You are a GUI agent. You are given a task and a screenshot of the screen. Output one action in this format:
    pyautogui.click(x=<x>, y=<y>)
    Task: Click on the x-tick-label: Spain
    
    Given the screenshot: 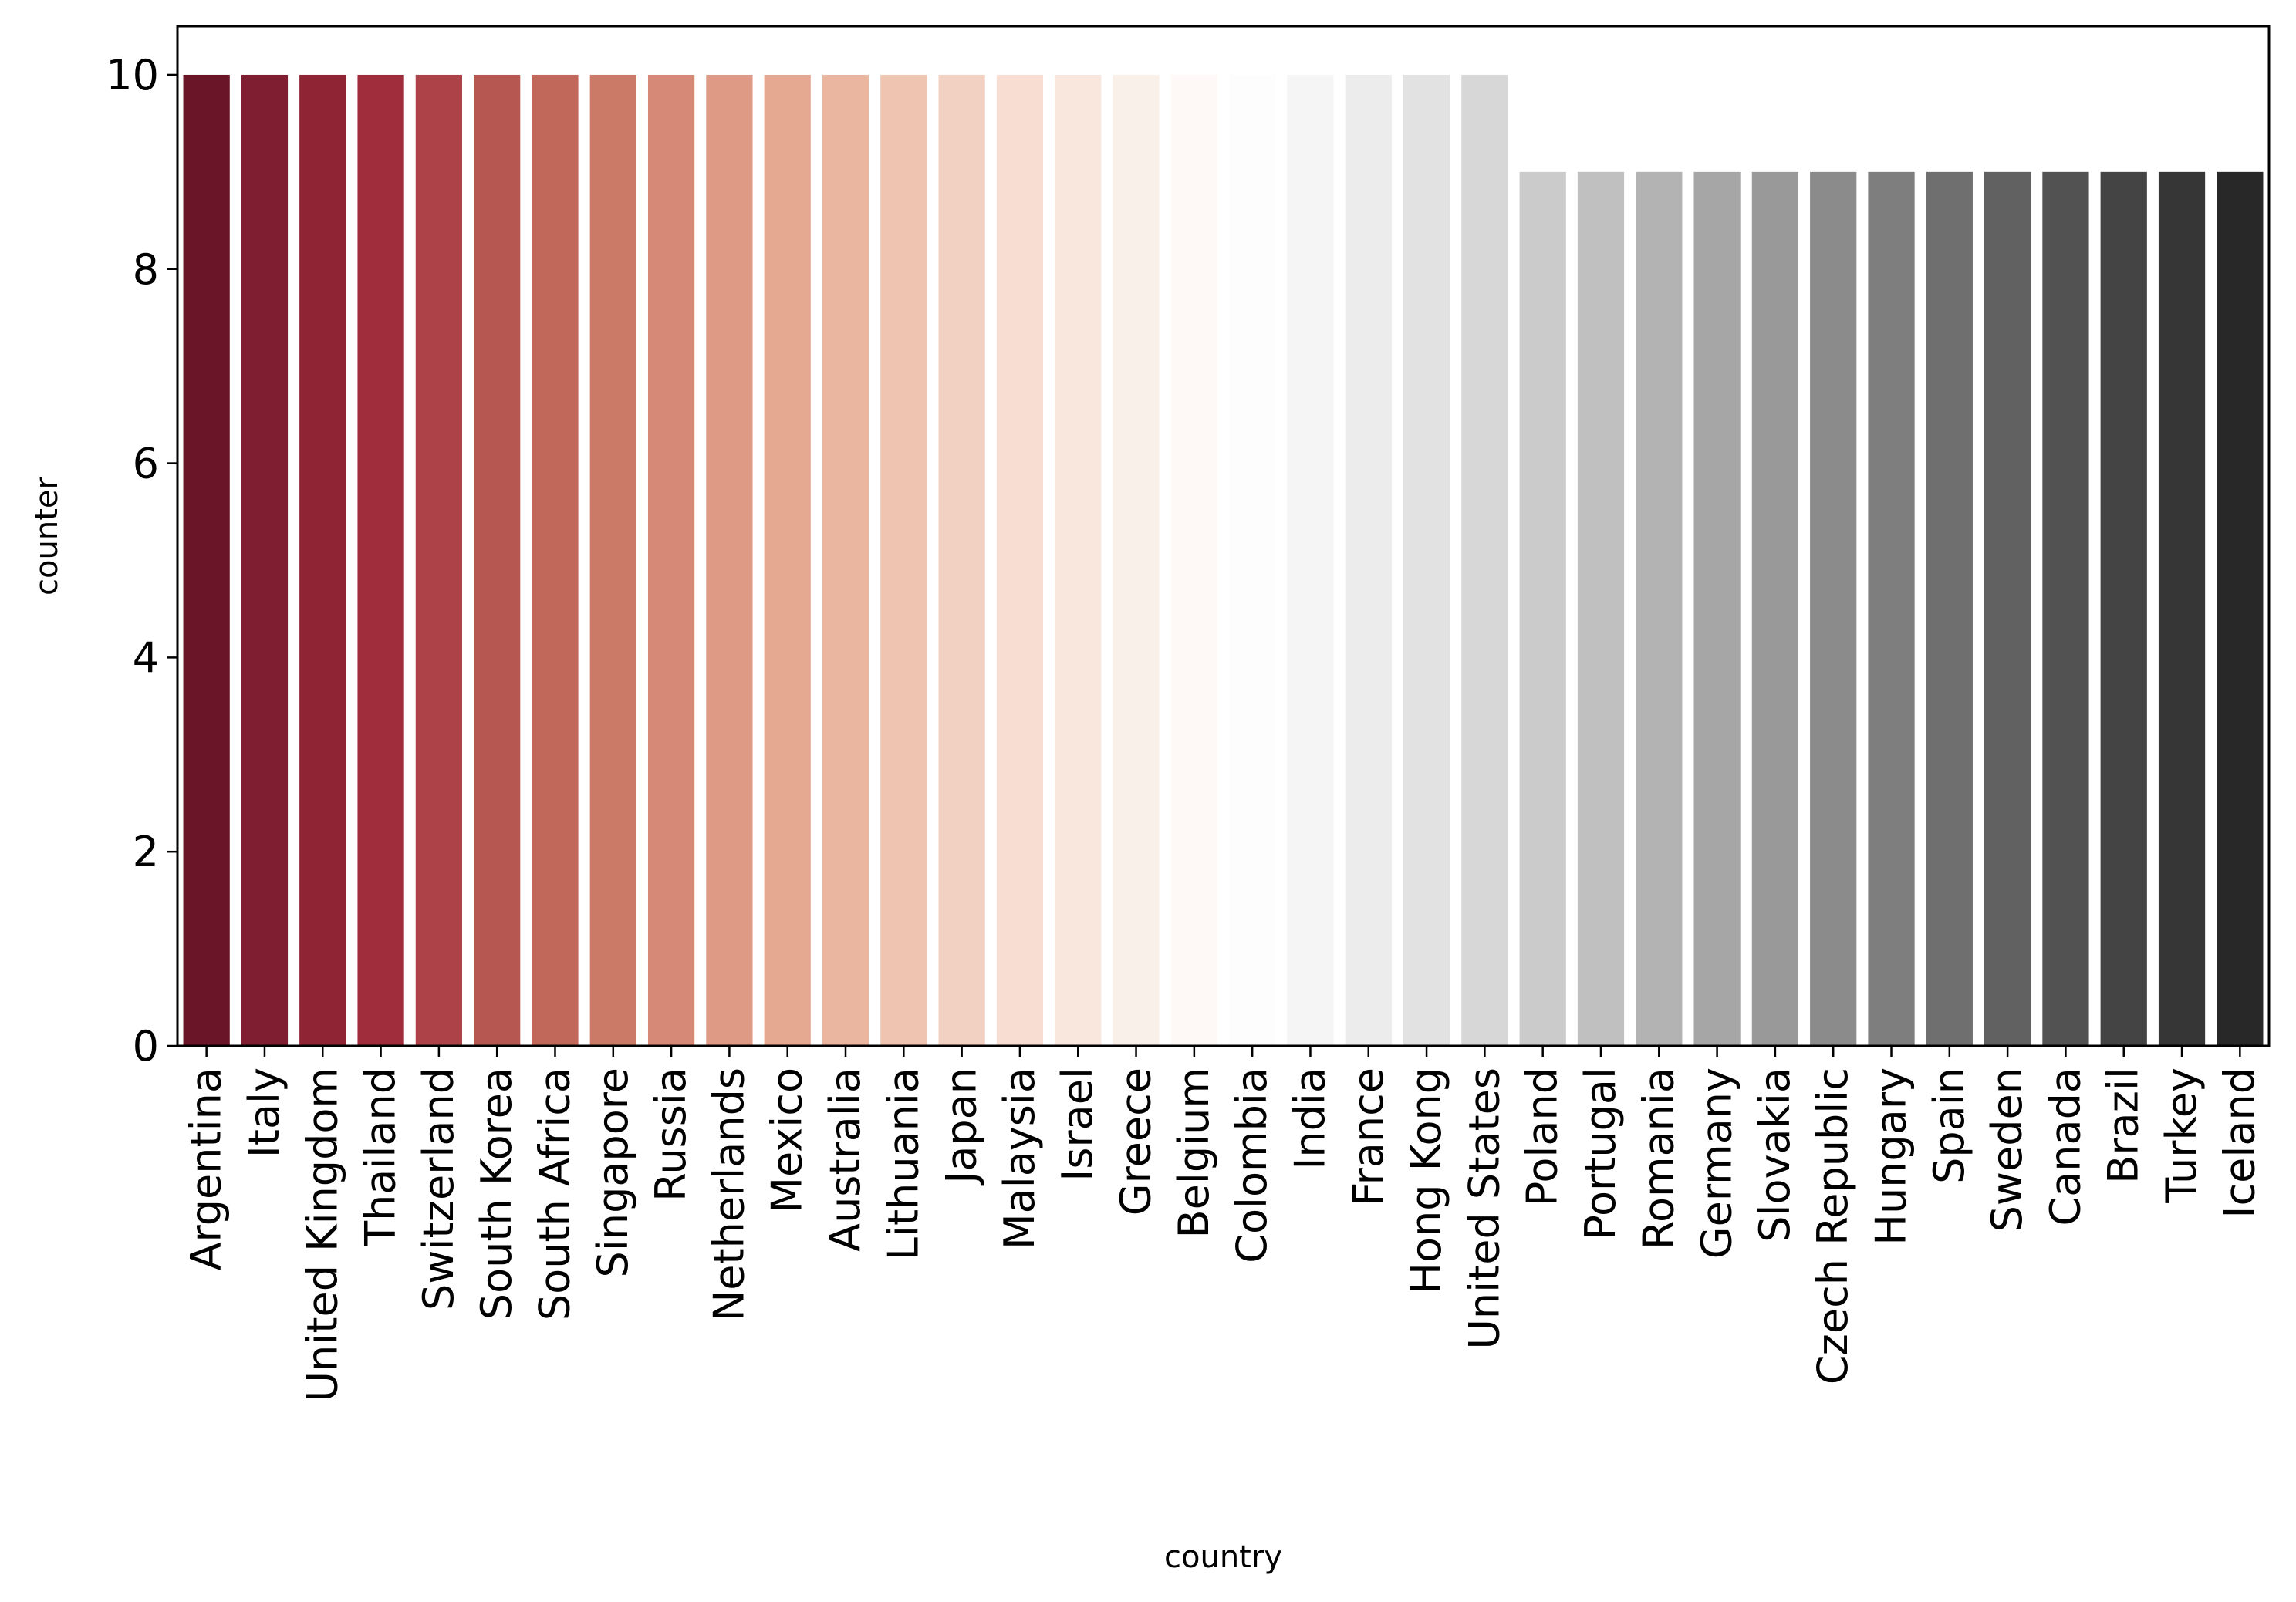 What is the action you would take?
    pyautogui.click(x=1949, y=1125)
    